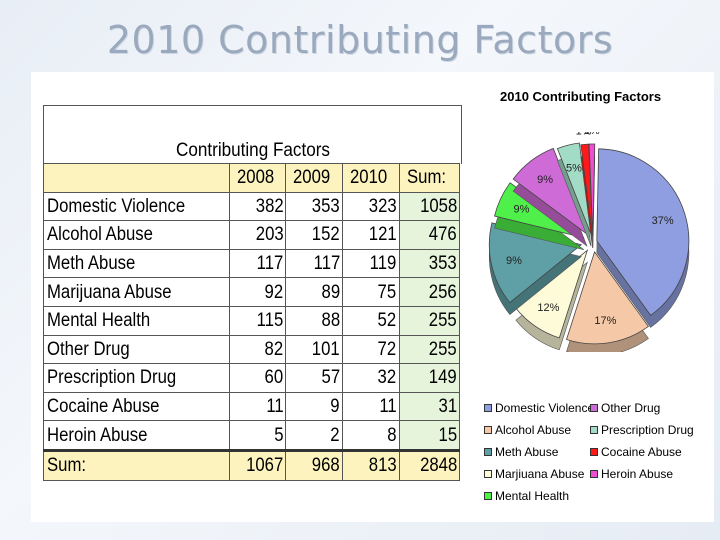 The height and width of the screenshot is (540, 720). Describe the element at coordinates (429, 292) in the screenshot. I see `value-cell: 256` at that location.